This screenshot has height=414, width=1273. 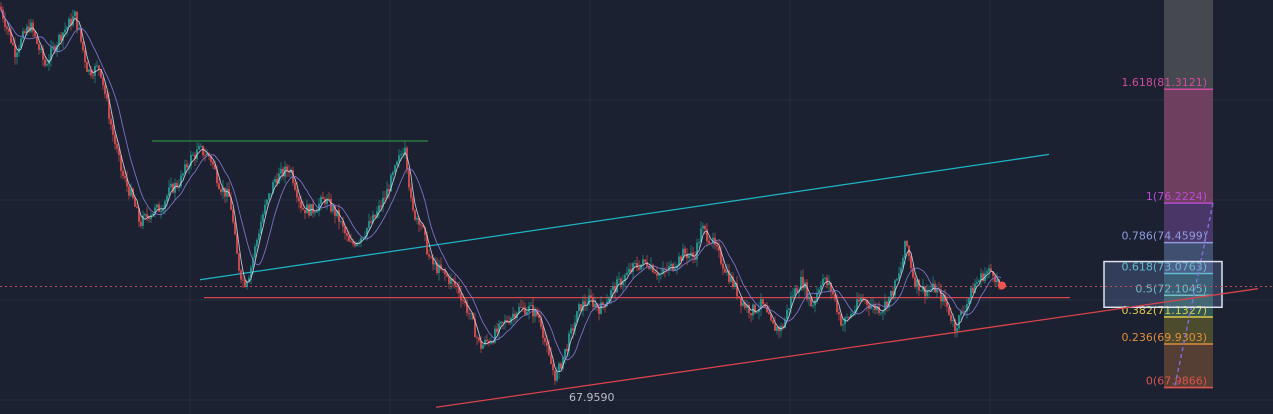 I want to click on low-price-label: 67.9590, so click(x=592, y=397).